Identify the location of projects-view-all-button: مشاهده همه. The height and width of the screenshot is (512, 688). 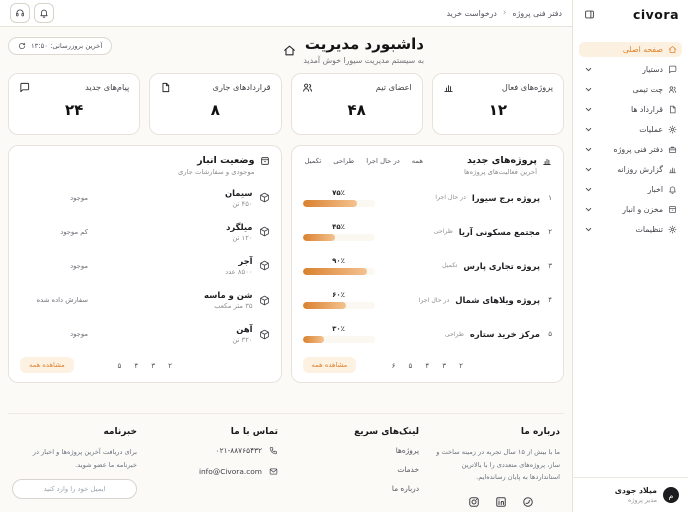
(329, 365).